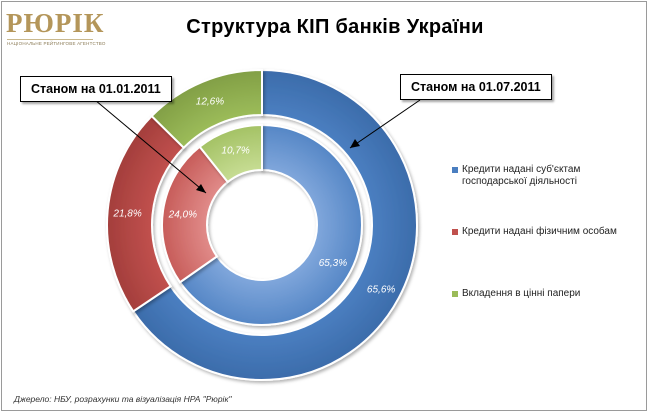 The width and height of the screenshot is (650, 414). Describe the element at coordinates (210, 101) in the screenshot. I see `outer-label-securities: 12,6%` at that location.